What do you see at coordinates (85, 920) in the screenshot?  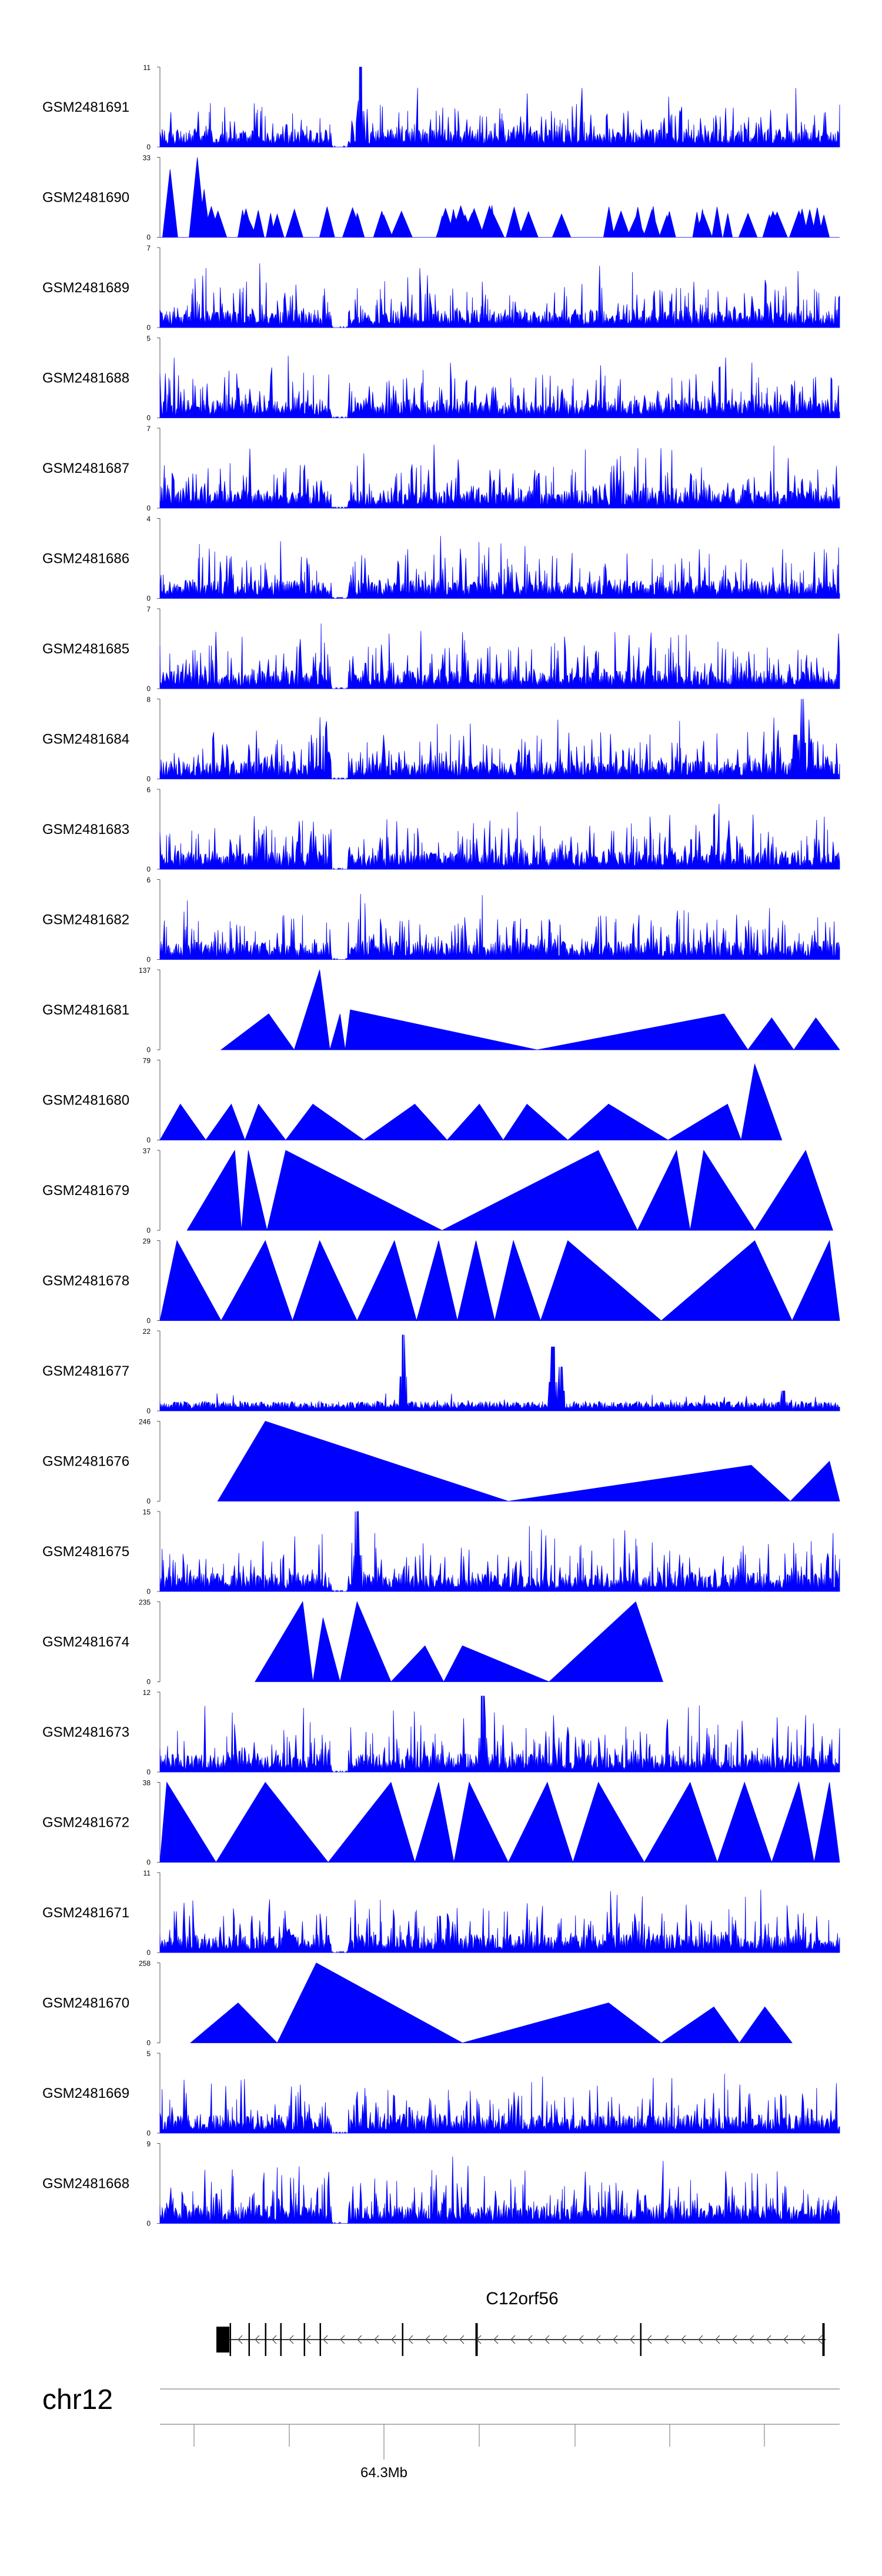 I see `track-label: GSM2481682` at bounding box center [85, 920].